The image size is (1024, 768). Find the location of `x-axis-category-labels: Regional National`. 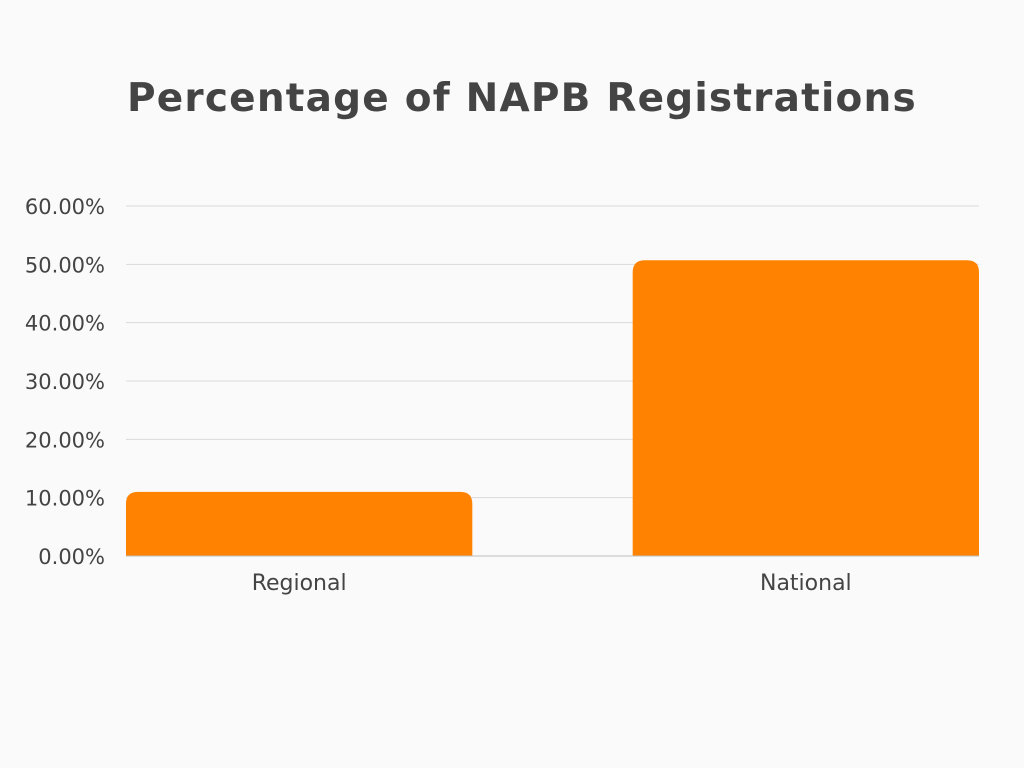

x-axis-category-labels: Regional National is located at coordinates (552, 583).